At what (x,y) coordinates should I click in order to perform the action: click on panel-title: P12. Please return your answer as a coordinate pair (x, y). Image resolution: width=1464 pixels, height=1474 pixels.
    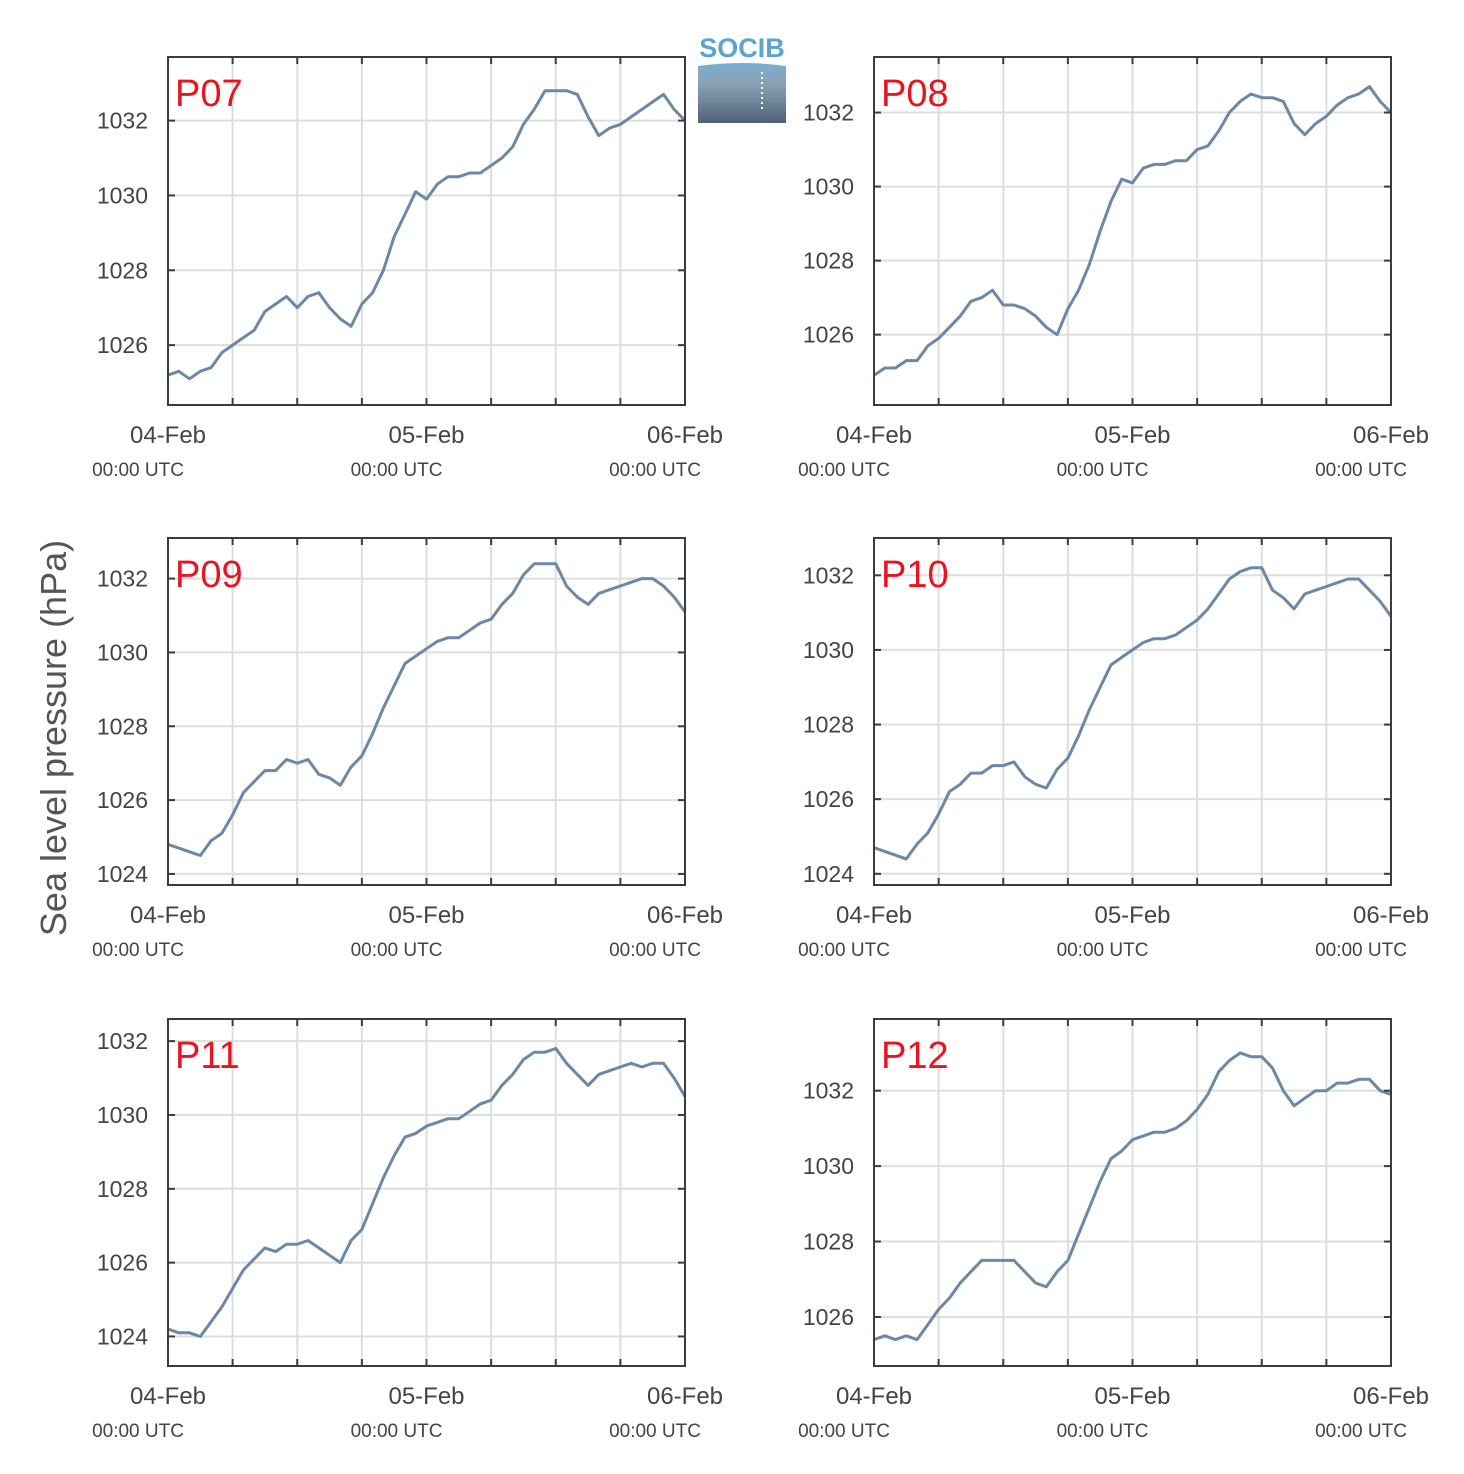
    Looking at the image, I should click on (915, 1056).